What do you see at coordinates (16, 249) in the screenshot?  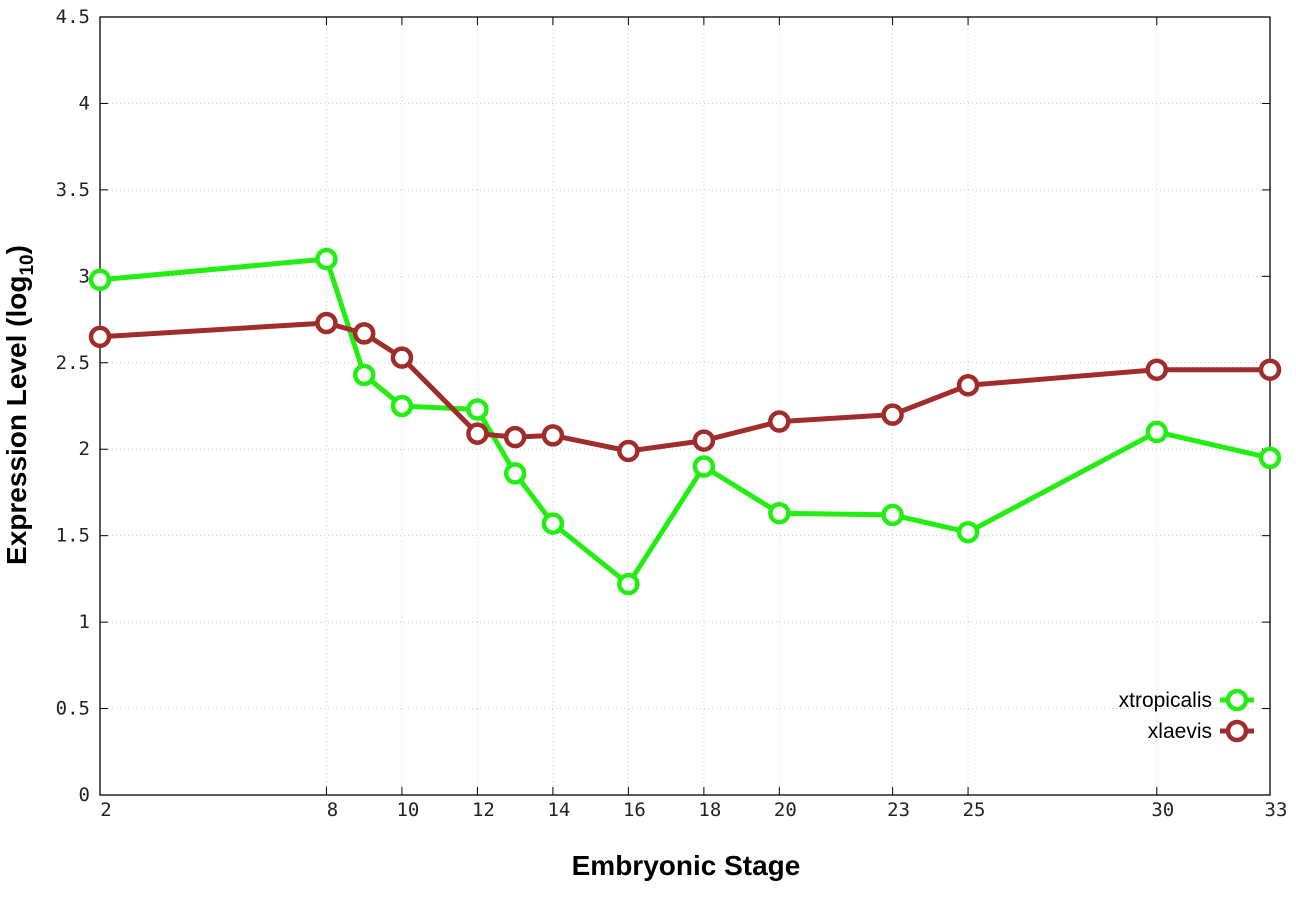 I see `y-axis-title-suffix: )` at bounding box center [16, 249].